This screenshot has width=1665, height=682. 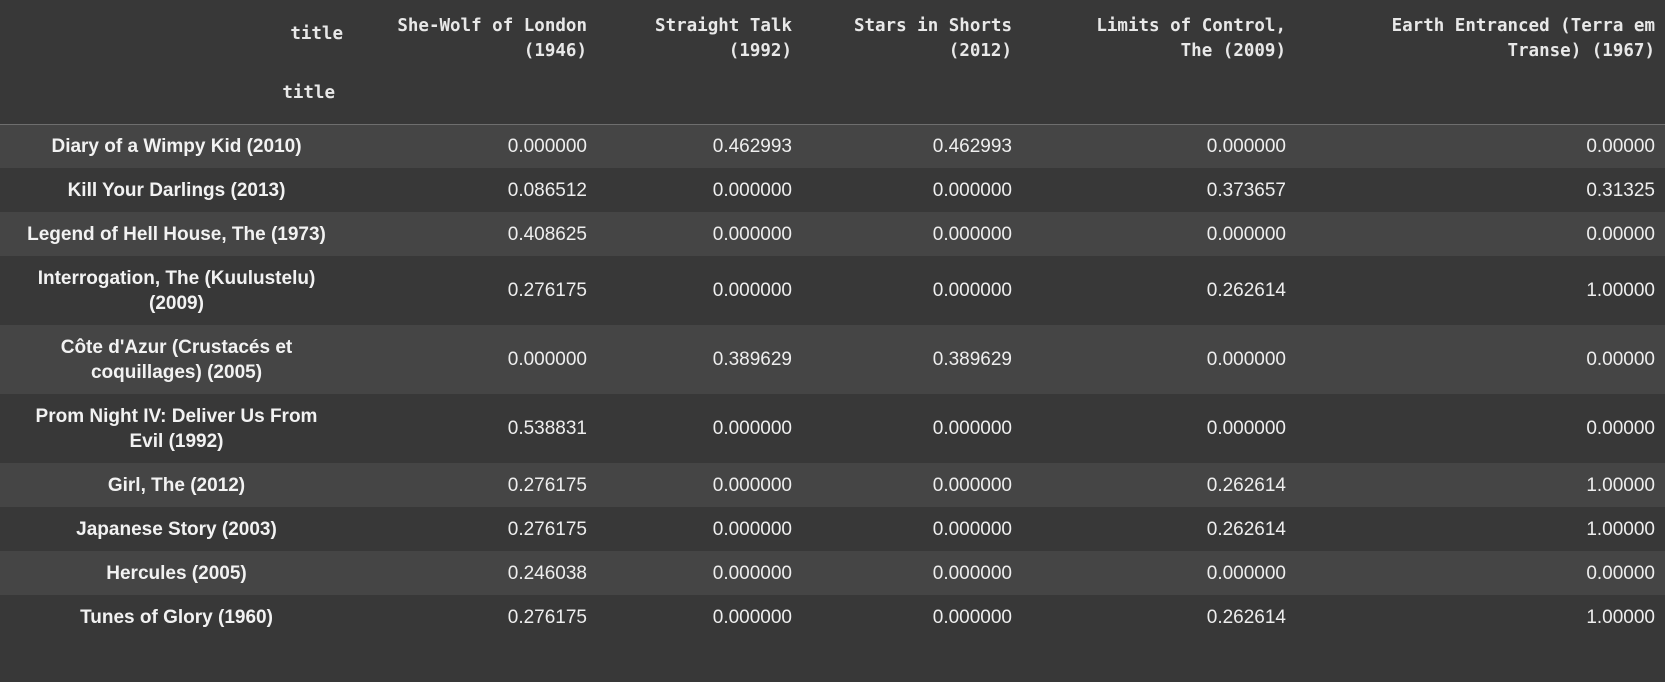 I want to click on column-header: Limits of Control, The (2009), so click(x=1159, y=32).